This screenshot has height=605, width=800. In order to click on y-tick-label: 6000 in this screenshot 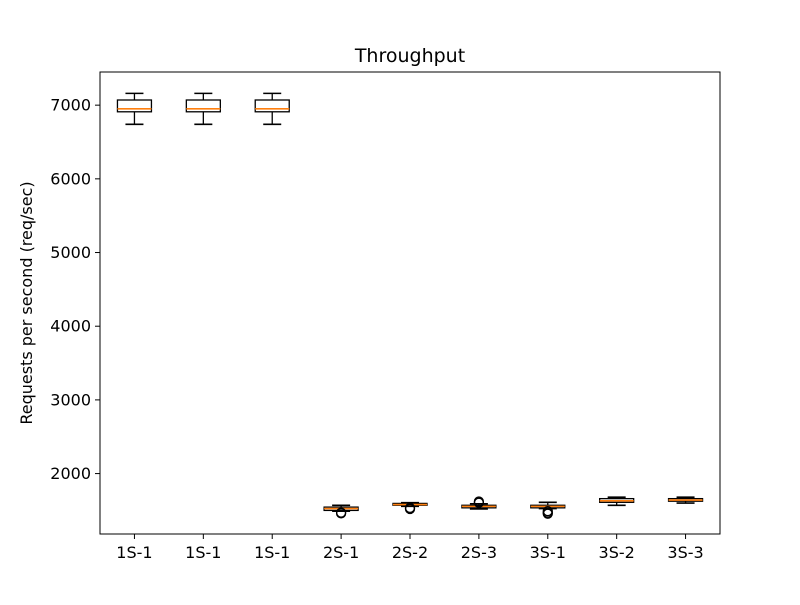, I will do `click(70, 178)`.